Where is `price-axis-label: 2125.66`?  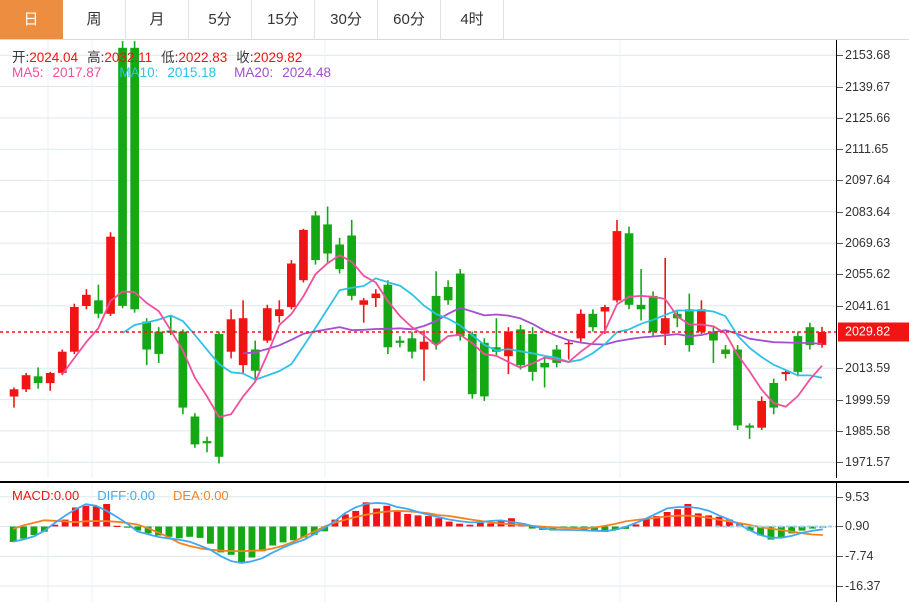
price-axis-label: 2125.66 is located at coordinates (868, 117).